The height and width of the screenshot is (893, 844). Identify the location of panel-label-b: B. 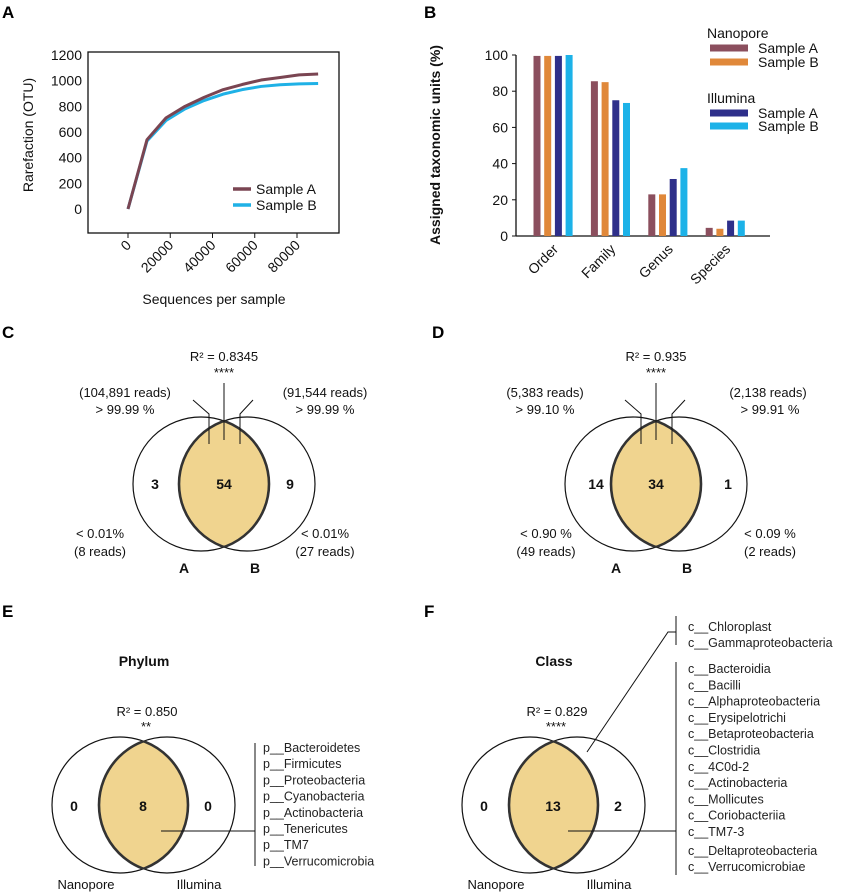
(430, 12).